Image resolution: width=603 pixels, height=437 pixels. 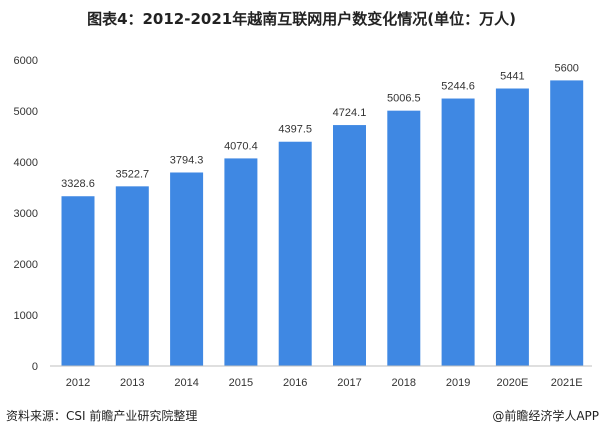 I want to click on bar-2017, so click(x=349, y=246).